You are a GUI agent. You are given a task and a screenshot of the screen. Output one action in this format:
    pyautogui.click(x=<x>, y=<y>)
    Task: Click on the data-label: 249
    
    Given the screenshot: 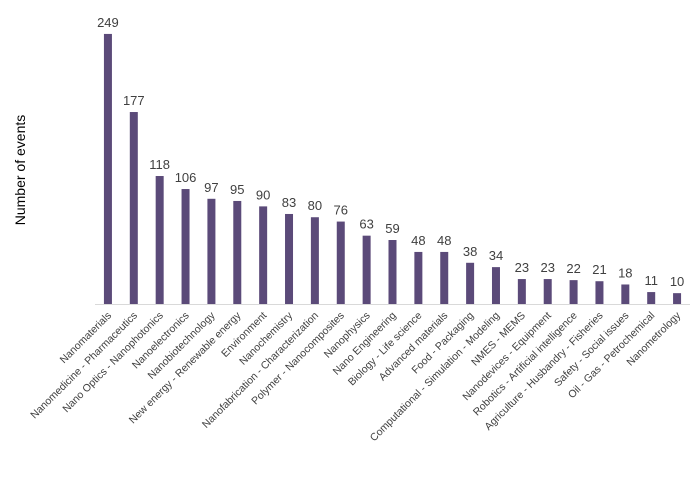 What is the action you would take?
    pyautogui.click(x=108, y=22)
    